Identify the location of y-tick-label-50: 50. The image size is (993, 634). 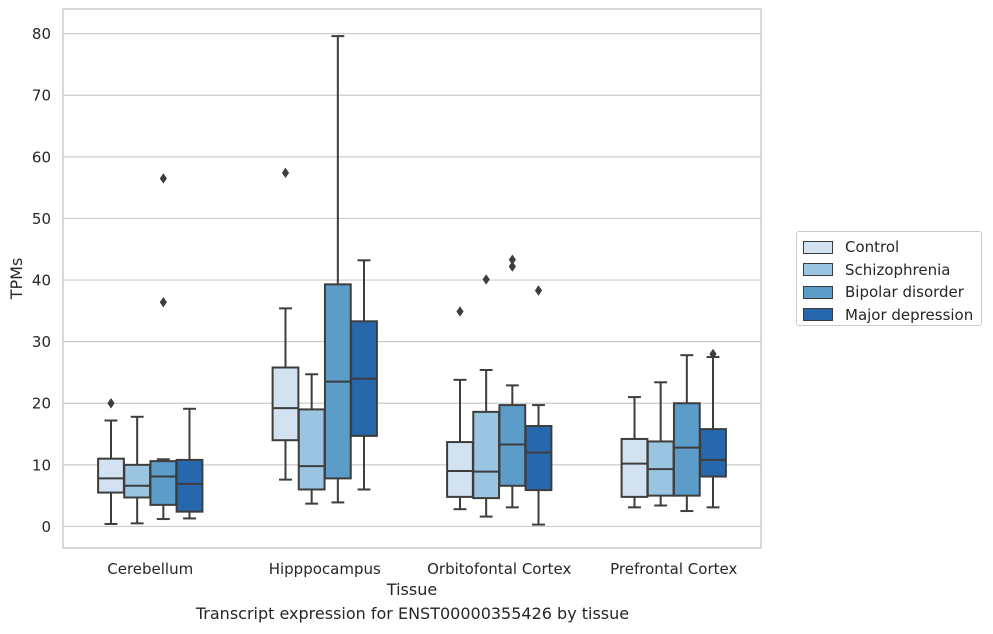
(41, 219).